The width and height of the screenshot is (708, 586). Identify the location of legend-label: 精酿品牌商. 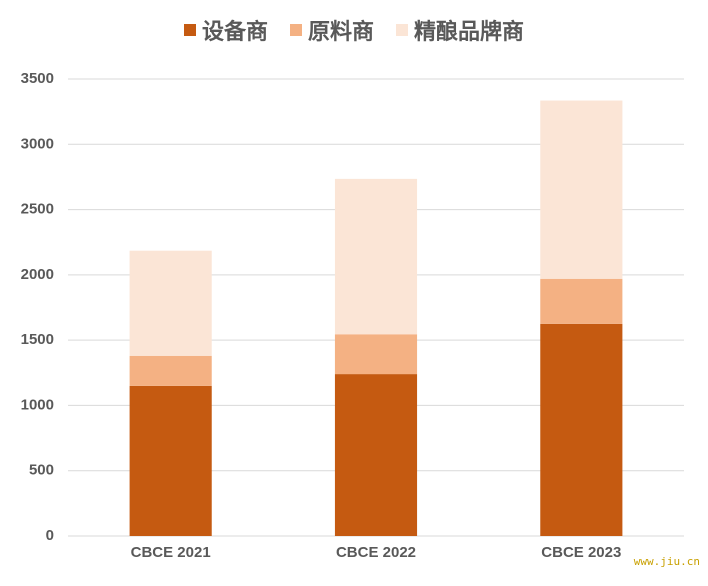
(469, 32).